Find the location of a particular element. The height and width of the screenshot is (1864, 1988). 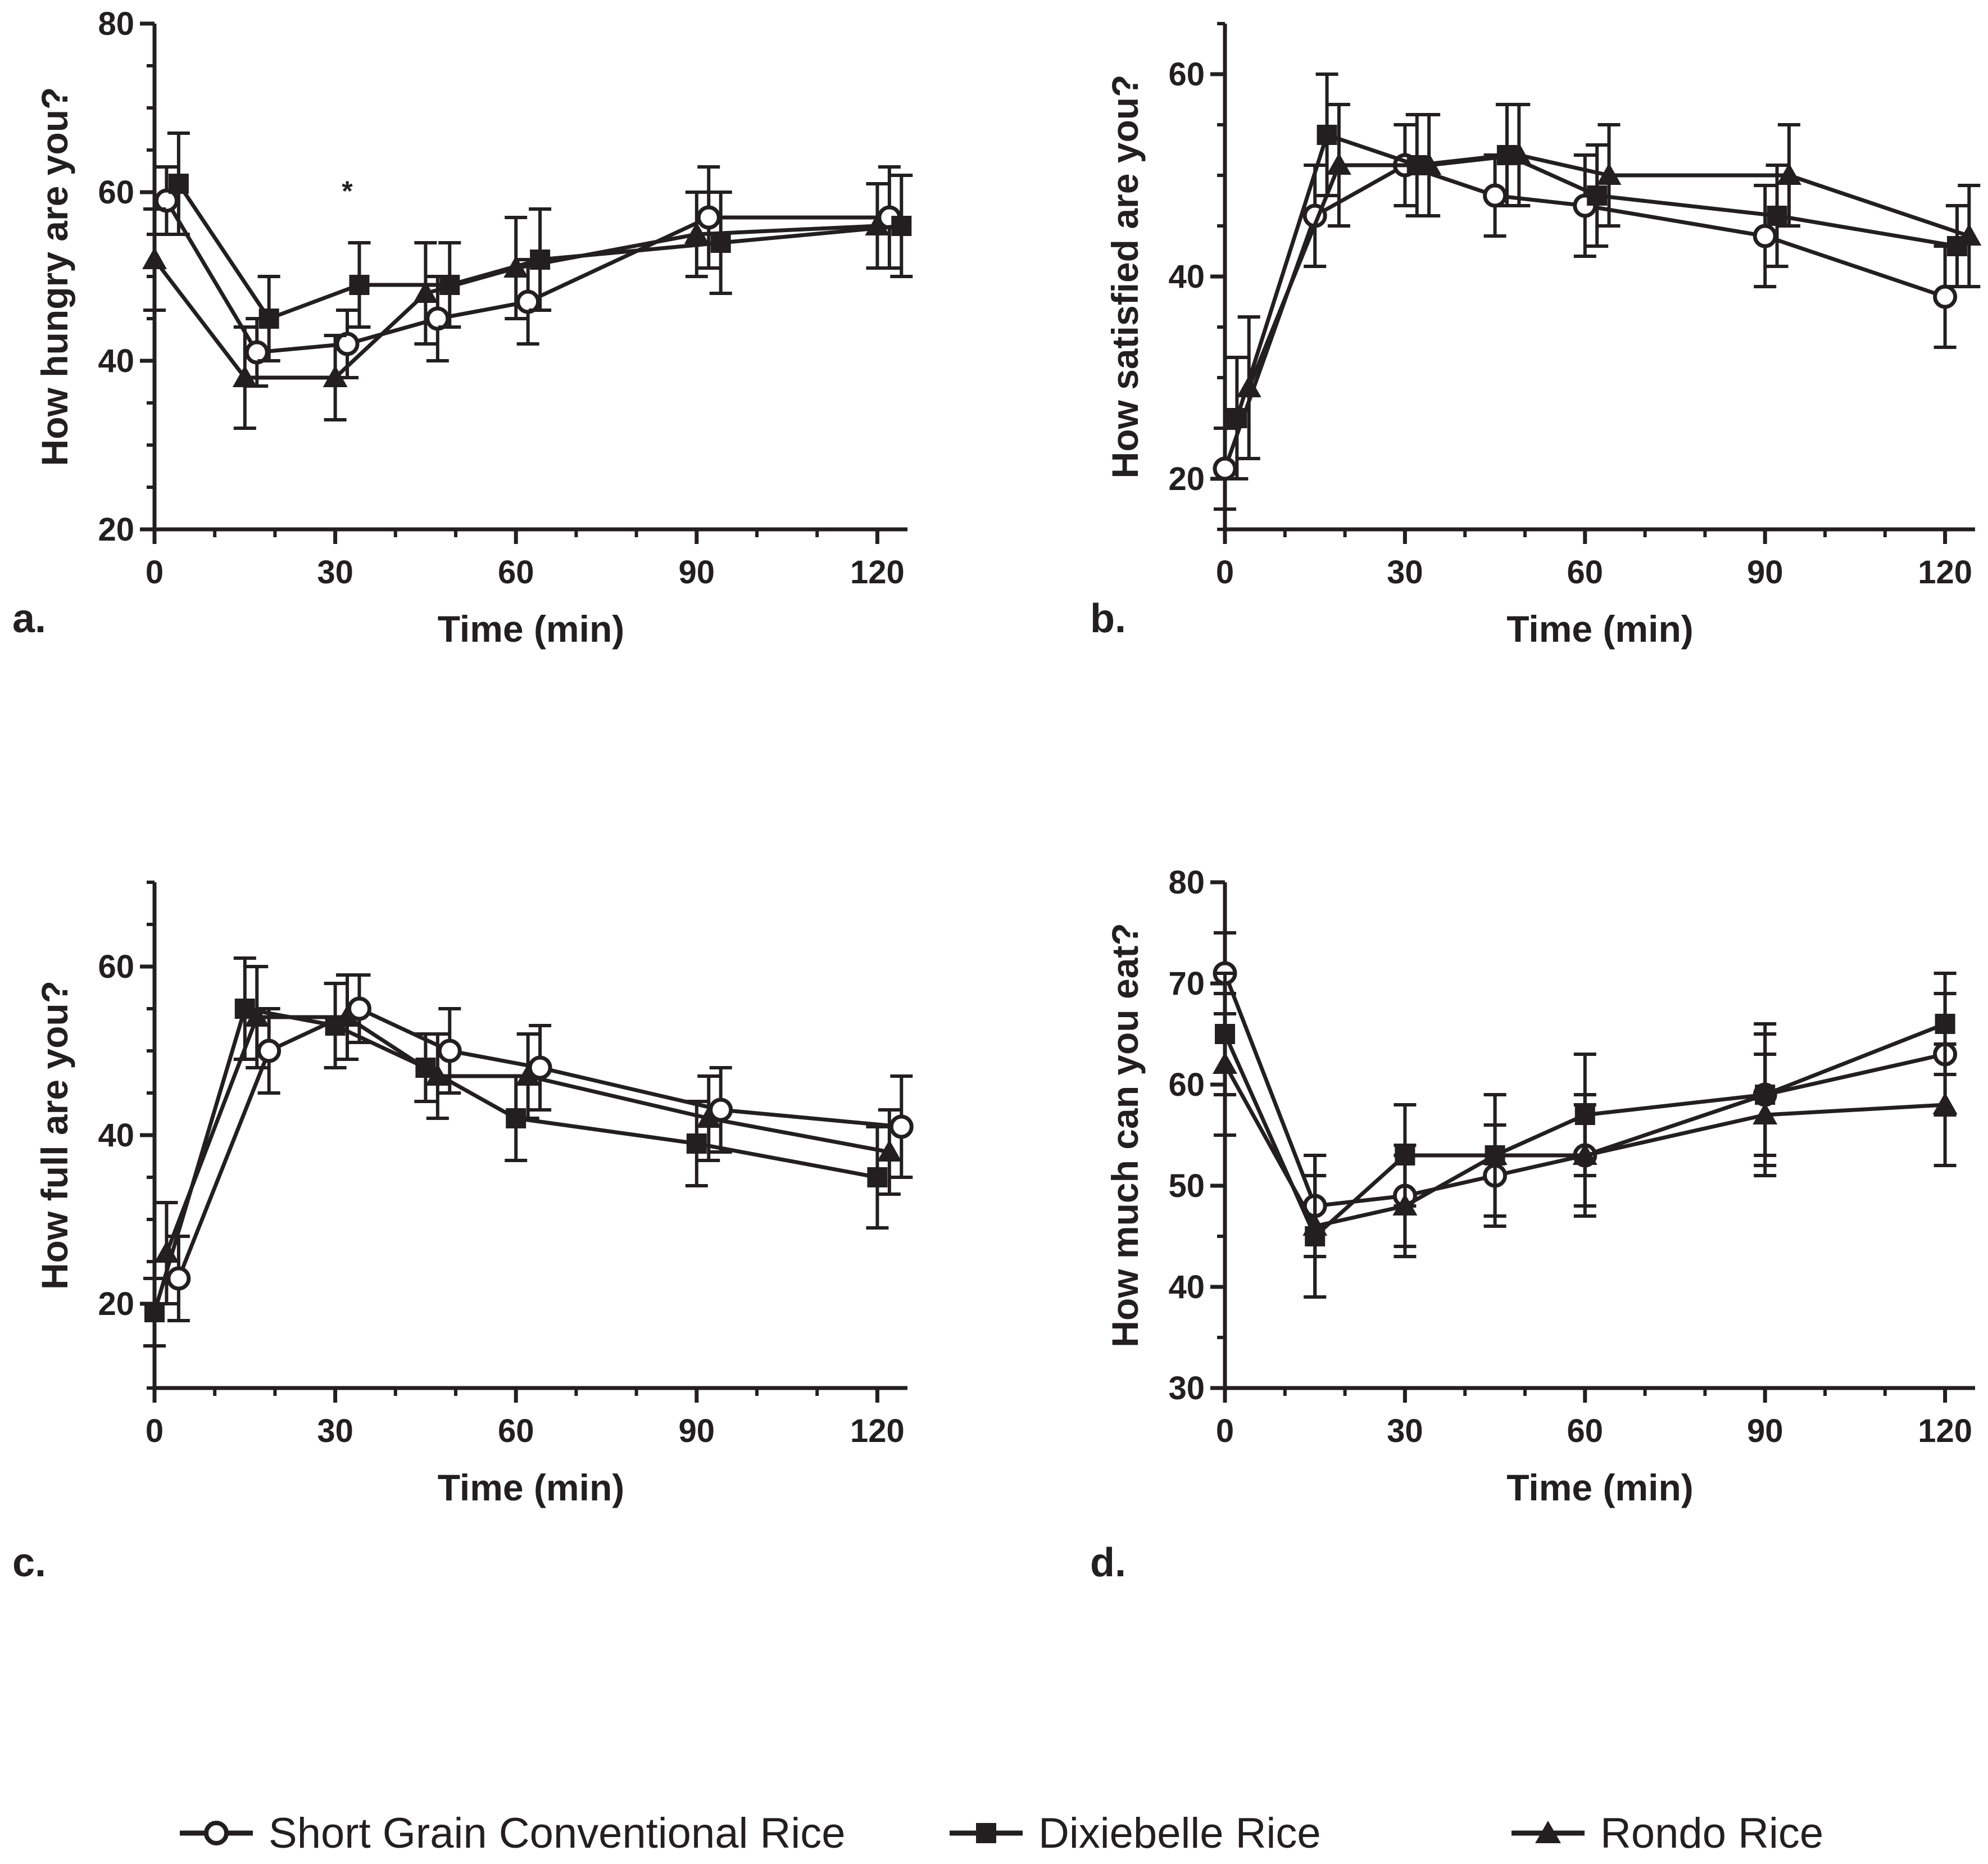

legend-item-dixiebelle: Dixiebelle Rice is located at coordinates (1135, 1833).